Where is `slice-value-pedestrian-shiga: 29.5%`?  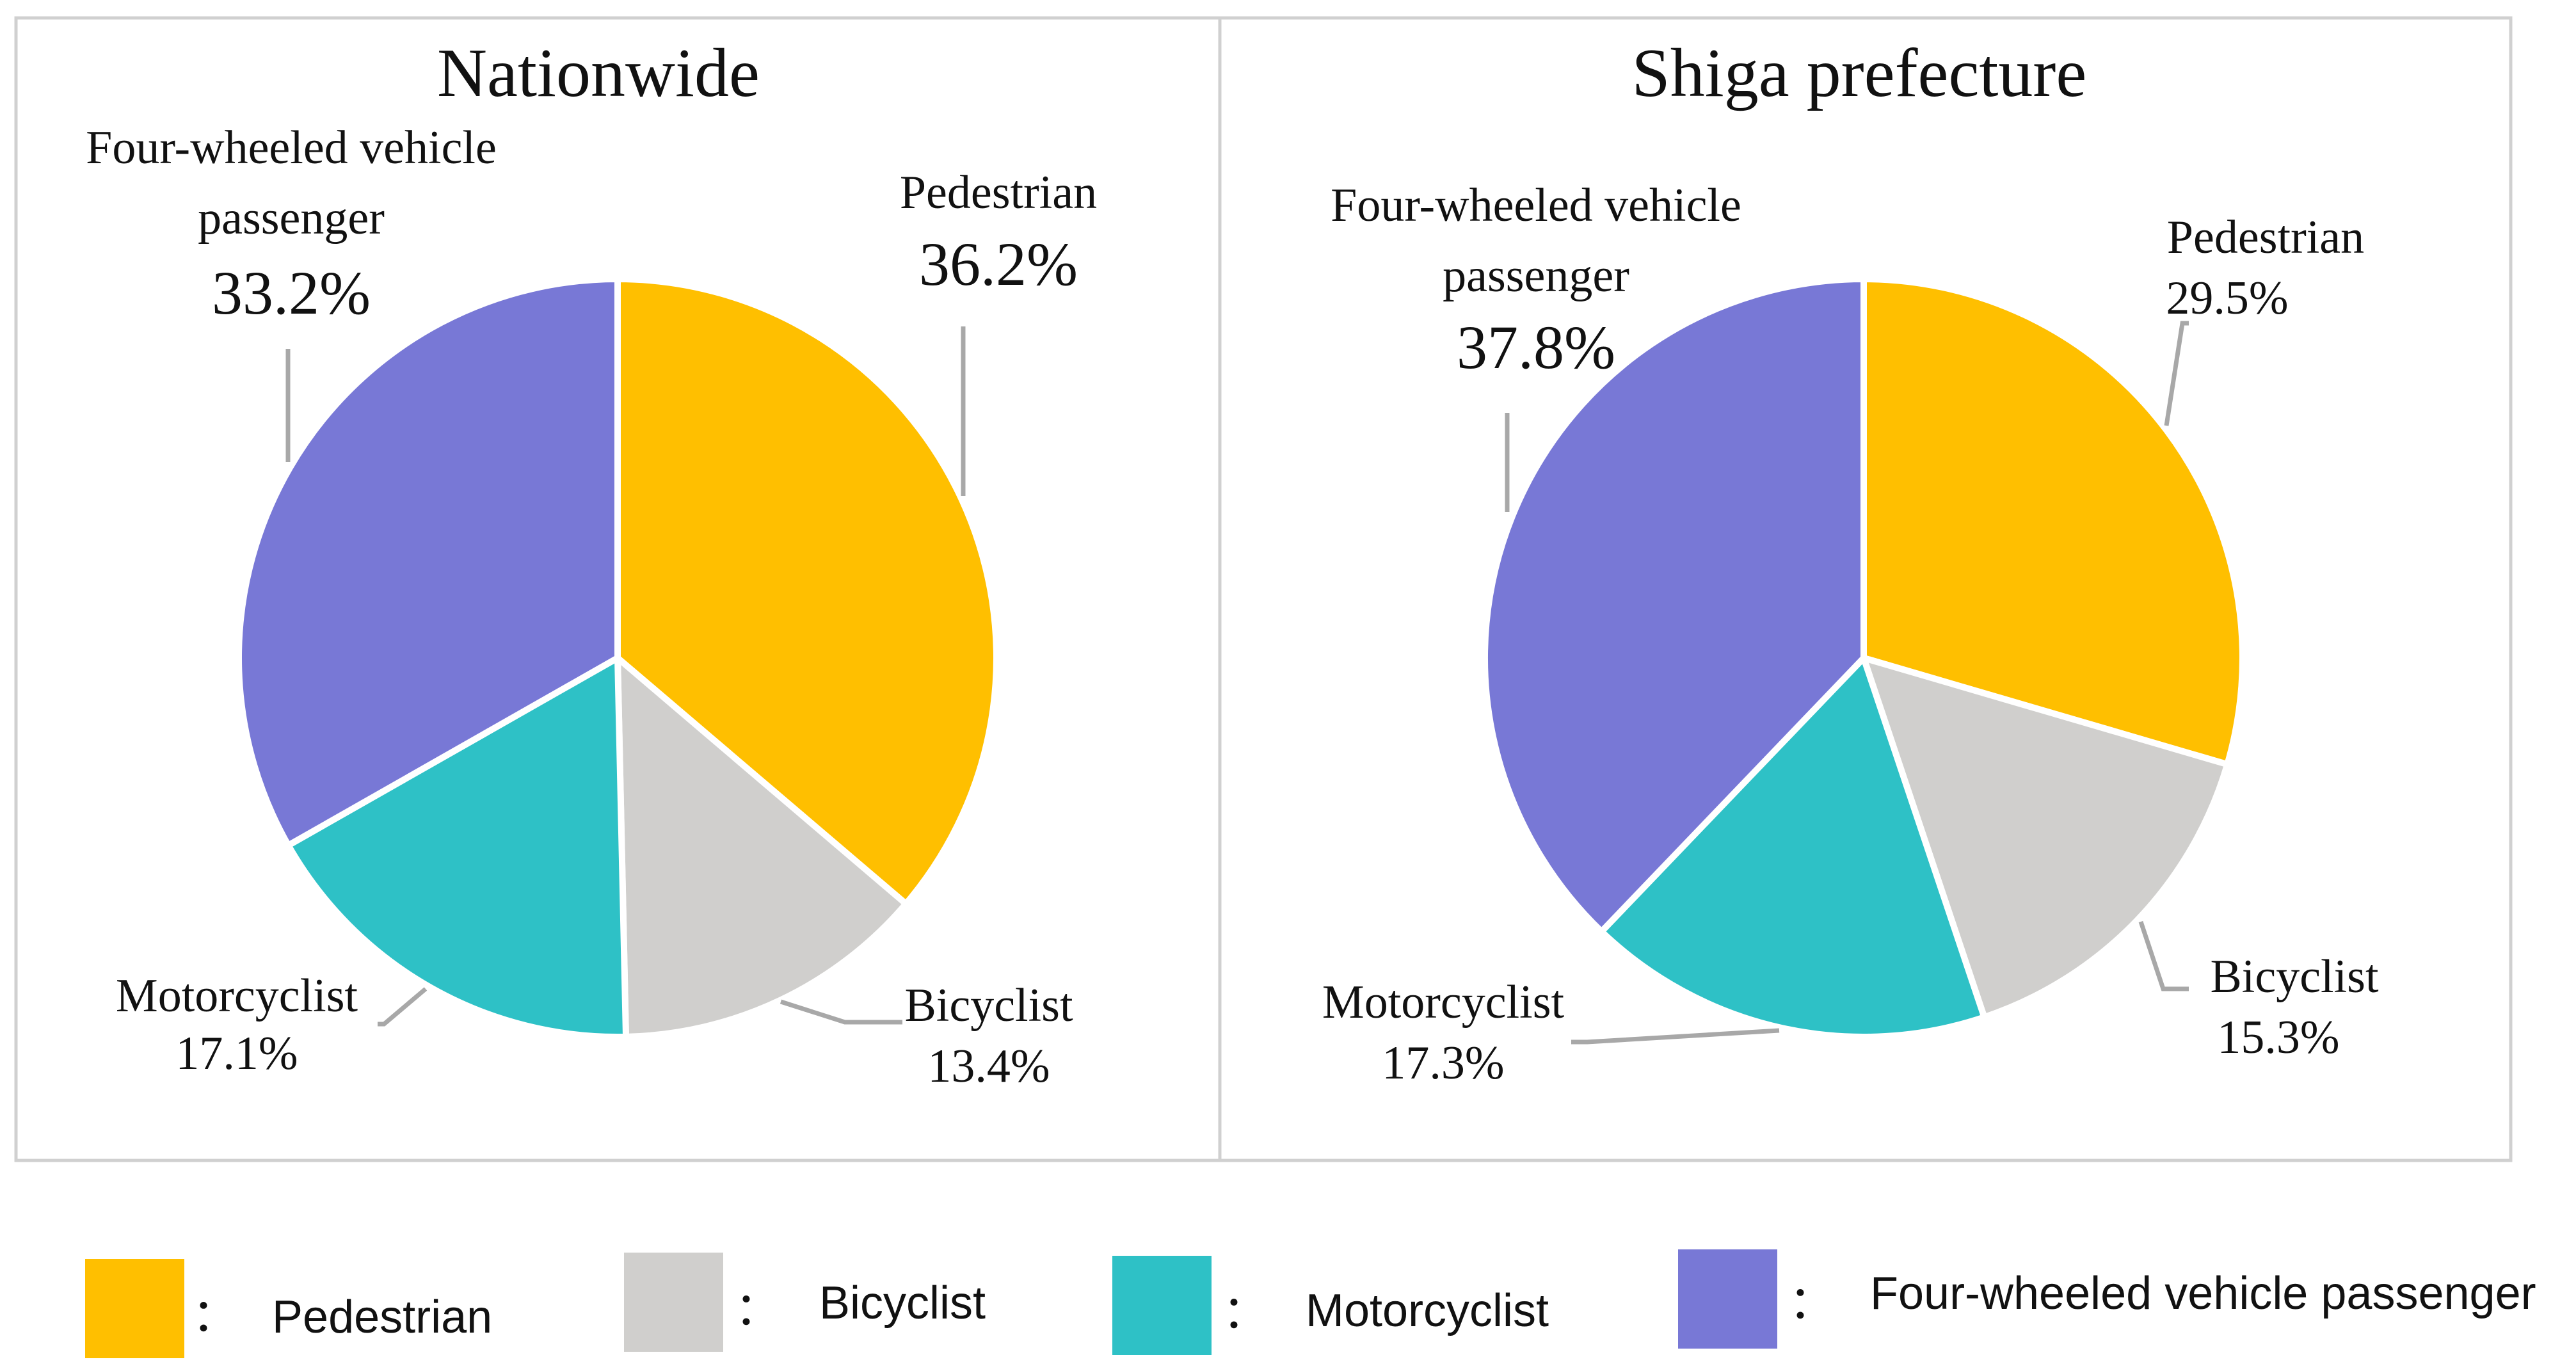 slice-value-pedestrian-shiga: 29.5% is located at coordinates (2227, 298).